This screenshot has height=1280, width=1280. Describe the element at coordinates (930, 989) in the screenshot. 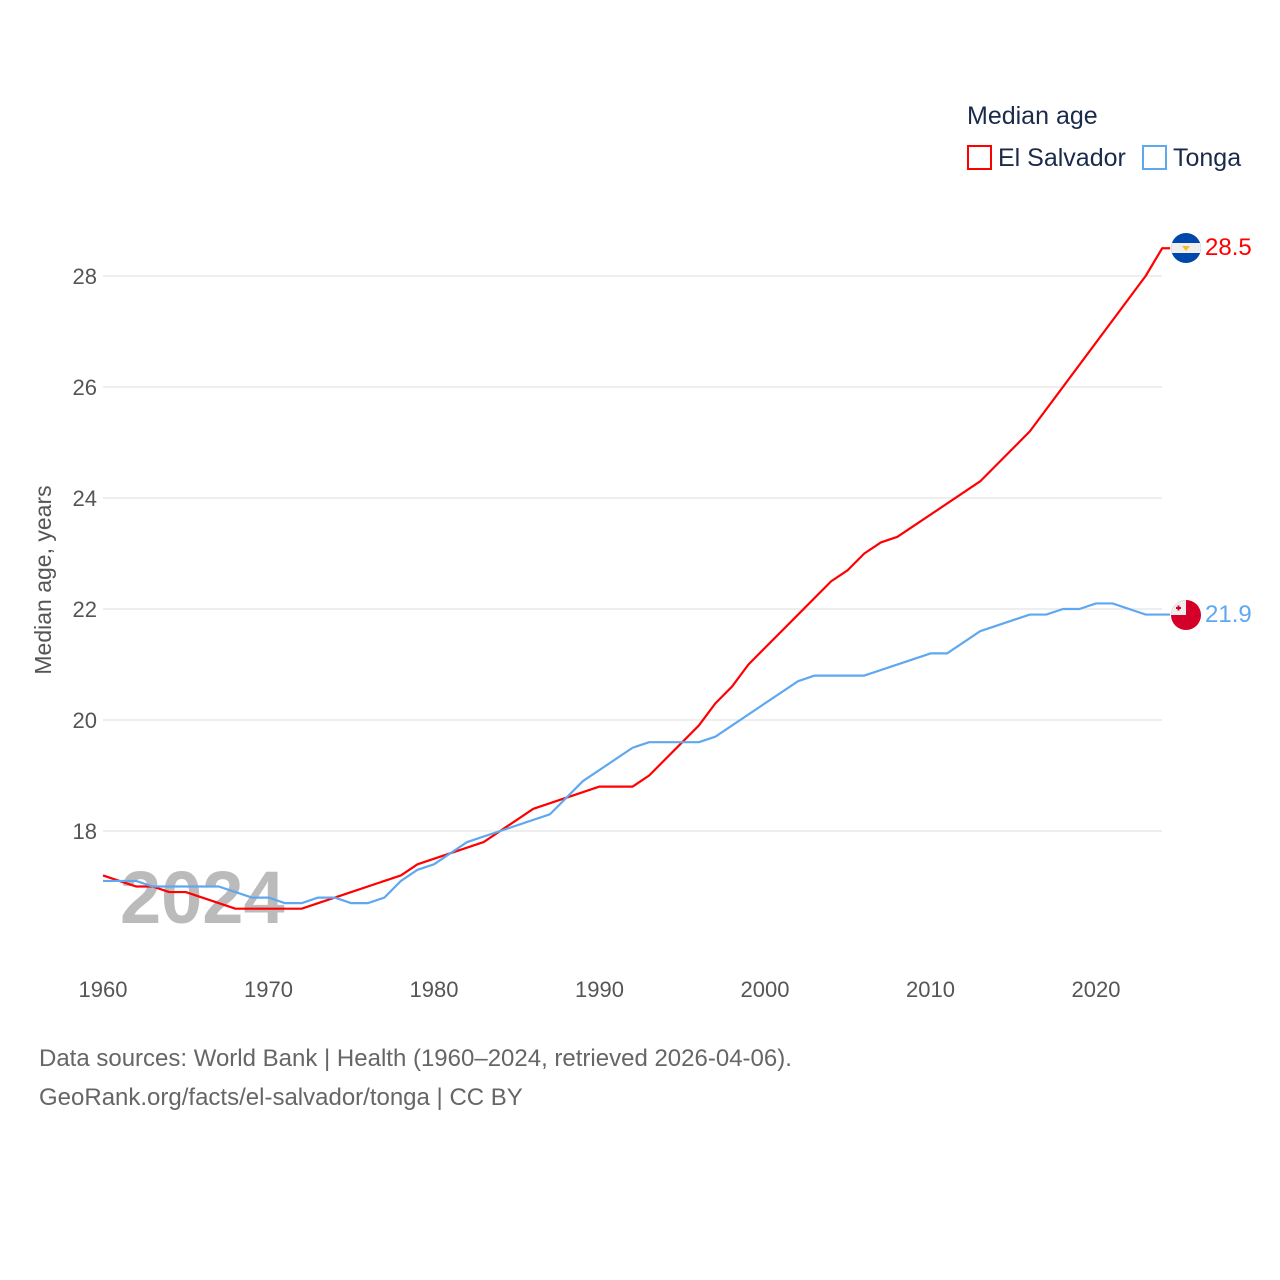

I see `x-tick-label: 2010` at that location.